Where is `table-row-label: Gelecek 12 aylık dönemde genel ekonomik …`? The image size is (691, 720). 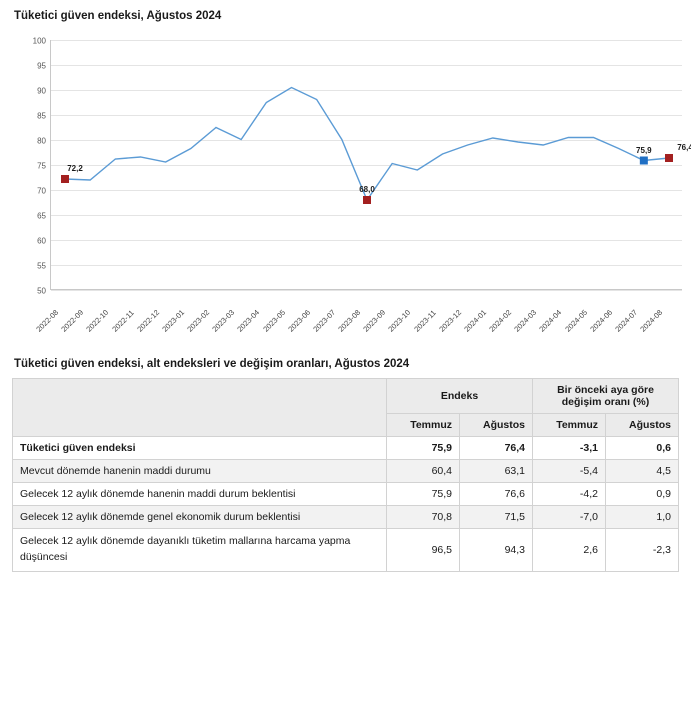
table-row-label: Gelecek 12 aylık dönemde genel ekonomik … is located at coordinates (199, 517).